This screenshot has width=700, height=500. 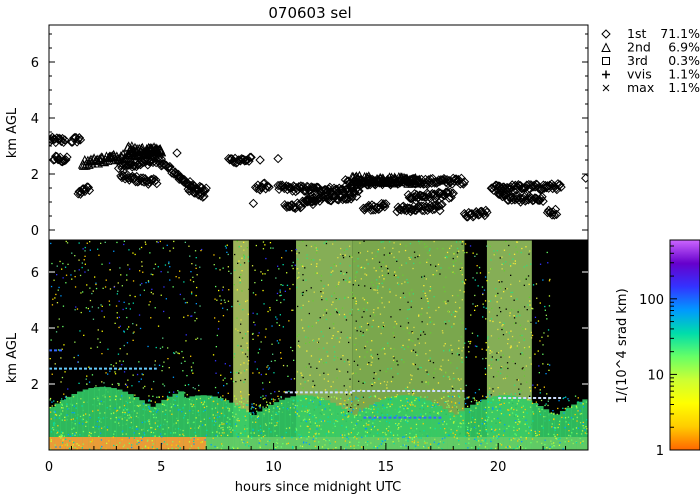 What do you see at coordinates (35, 63) in the screenshot?
I see `y-tick-label: 6` at bounding box center [35, 63].